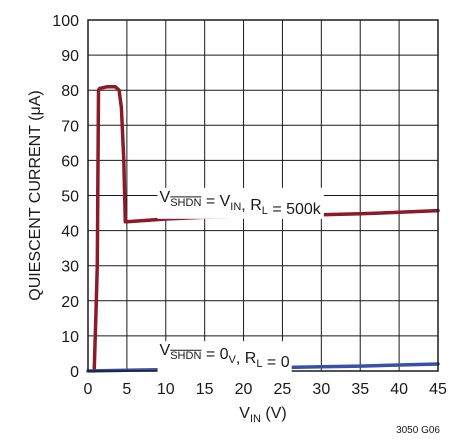  I want to click on series-annotation-1: VSHDN = VIN, RL = 500k, so click(241, 203).